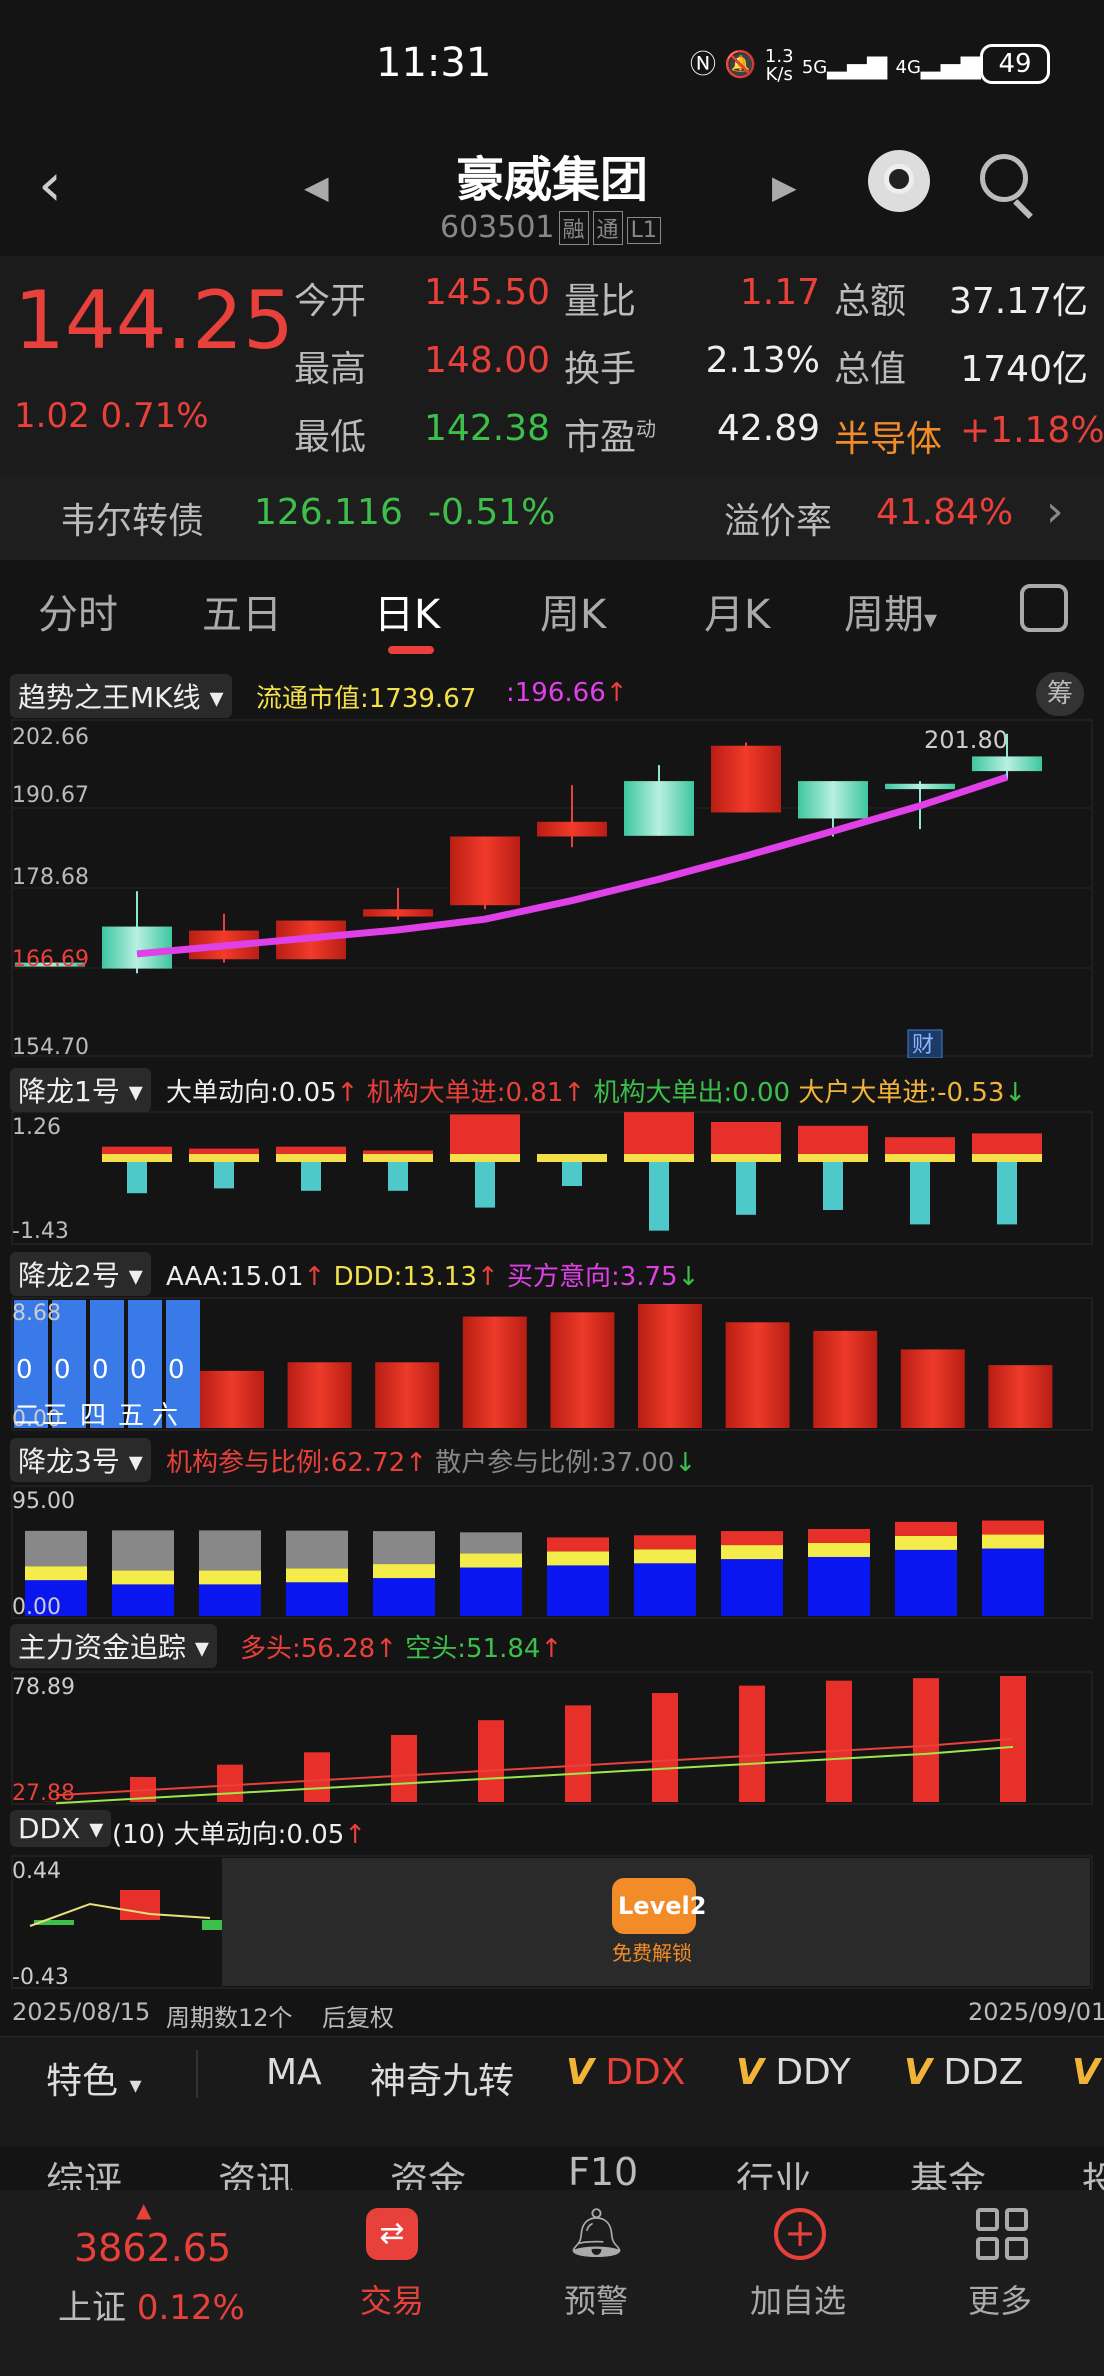  I want to click on convert-bond-row, so click(552, 518).